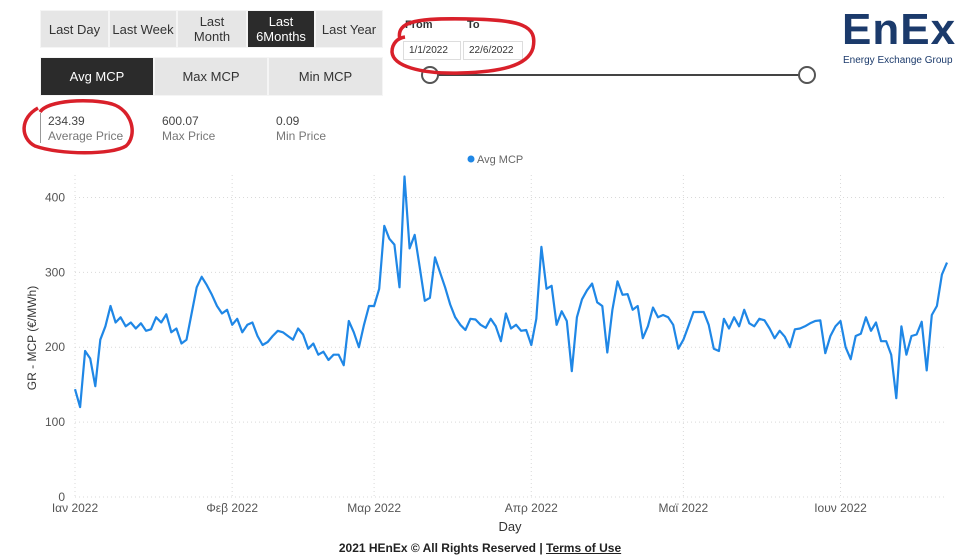 The width and height of the screenshot is (960, 557). What do you see at coordinates (66, 121) in the screenshot?
I see `kpi-value: 234.39` at bounding box center [66, 121].